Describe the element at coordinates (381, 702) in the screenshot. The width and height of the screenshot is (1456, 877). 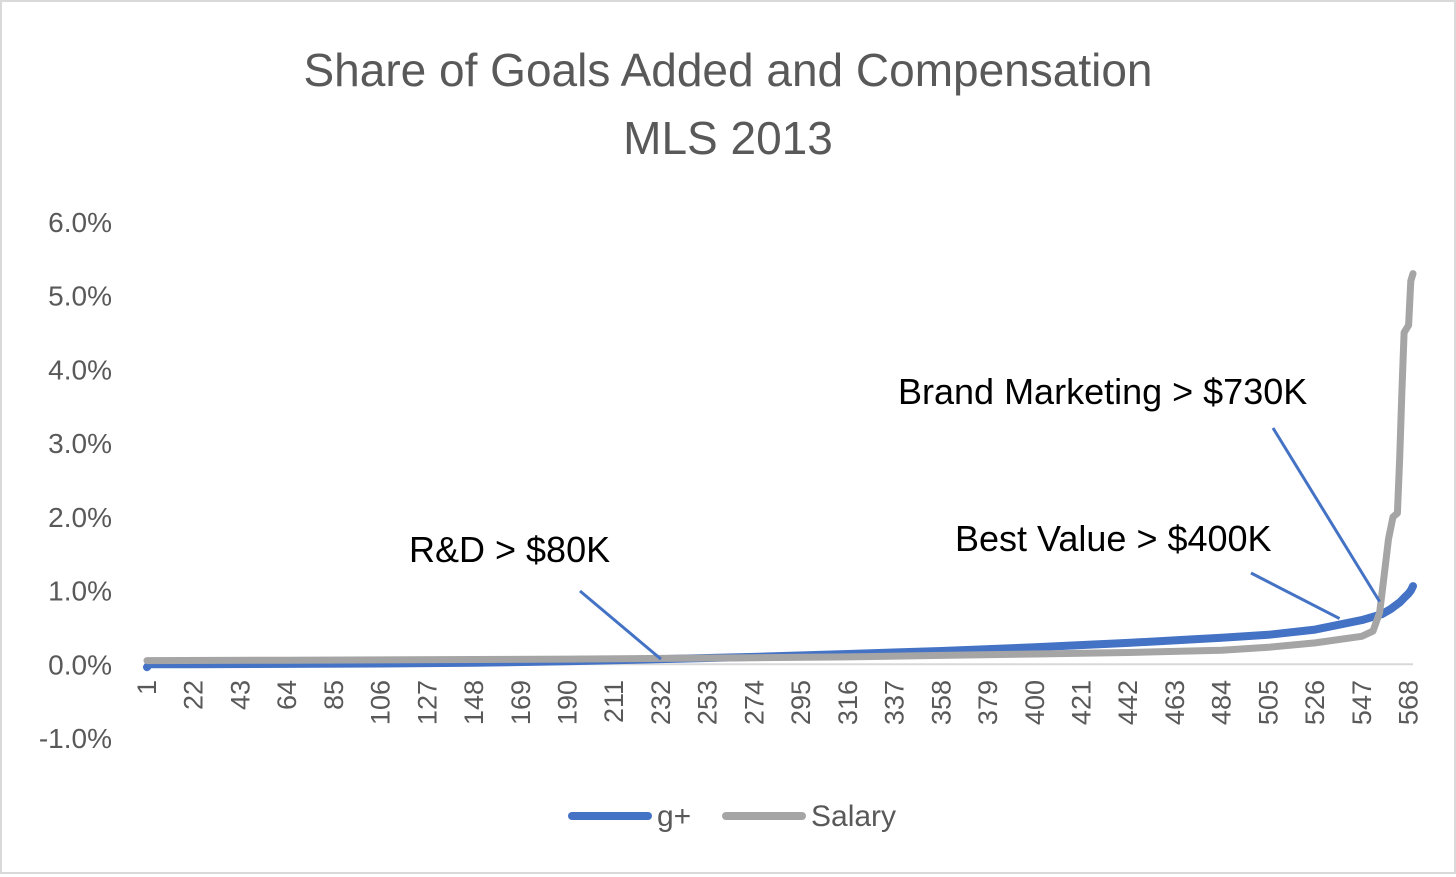
I see `x-tick-label: 106` at that location.